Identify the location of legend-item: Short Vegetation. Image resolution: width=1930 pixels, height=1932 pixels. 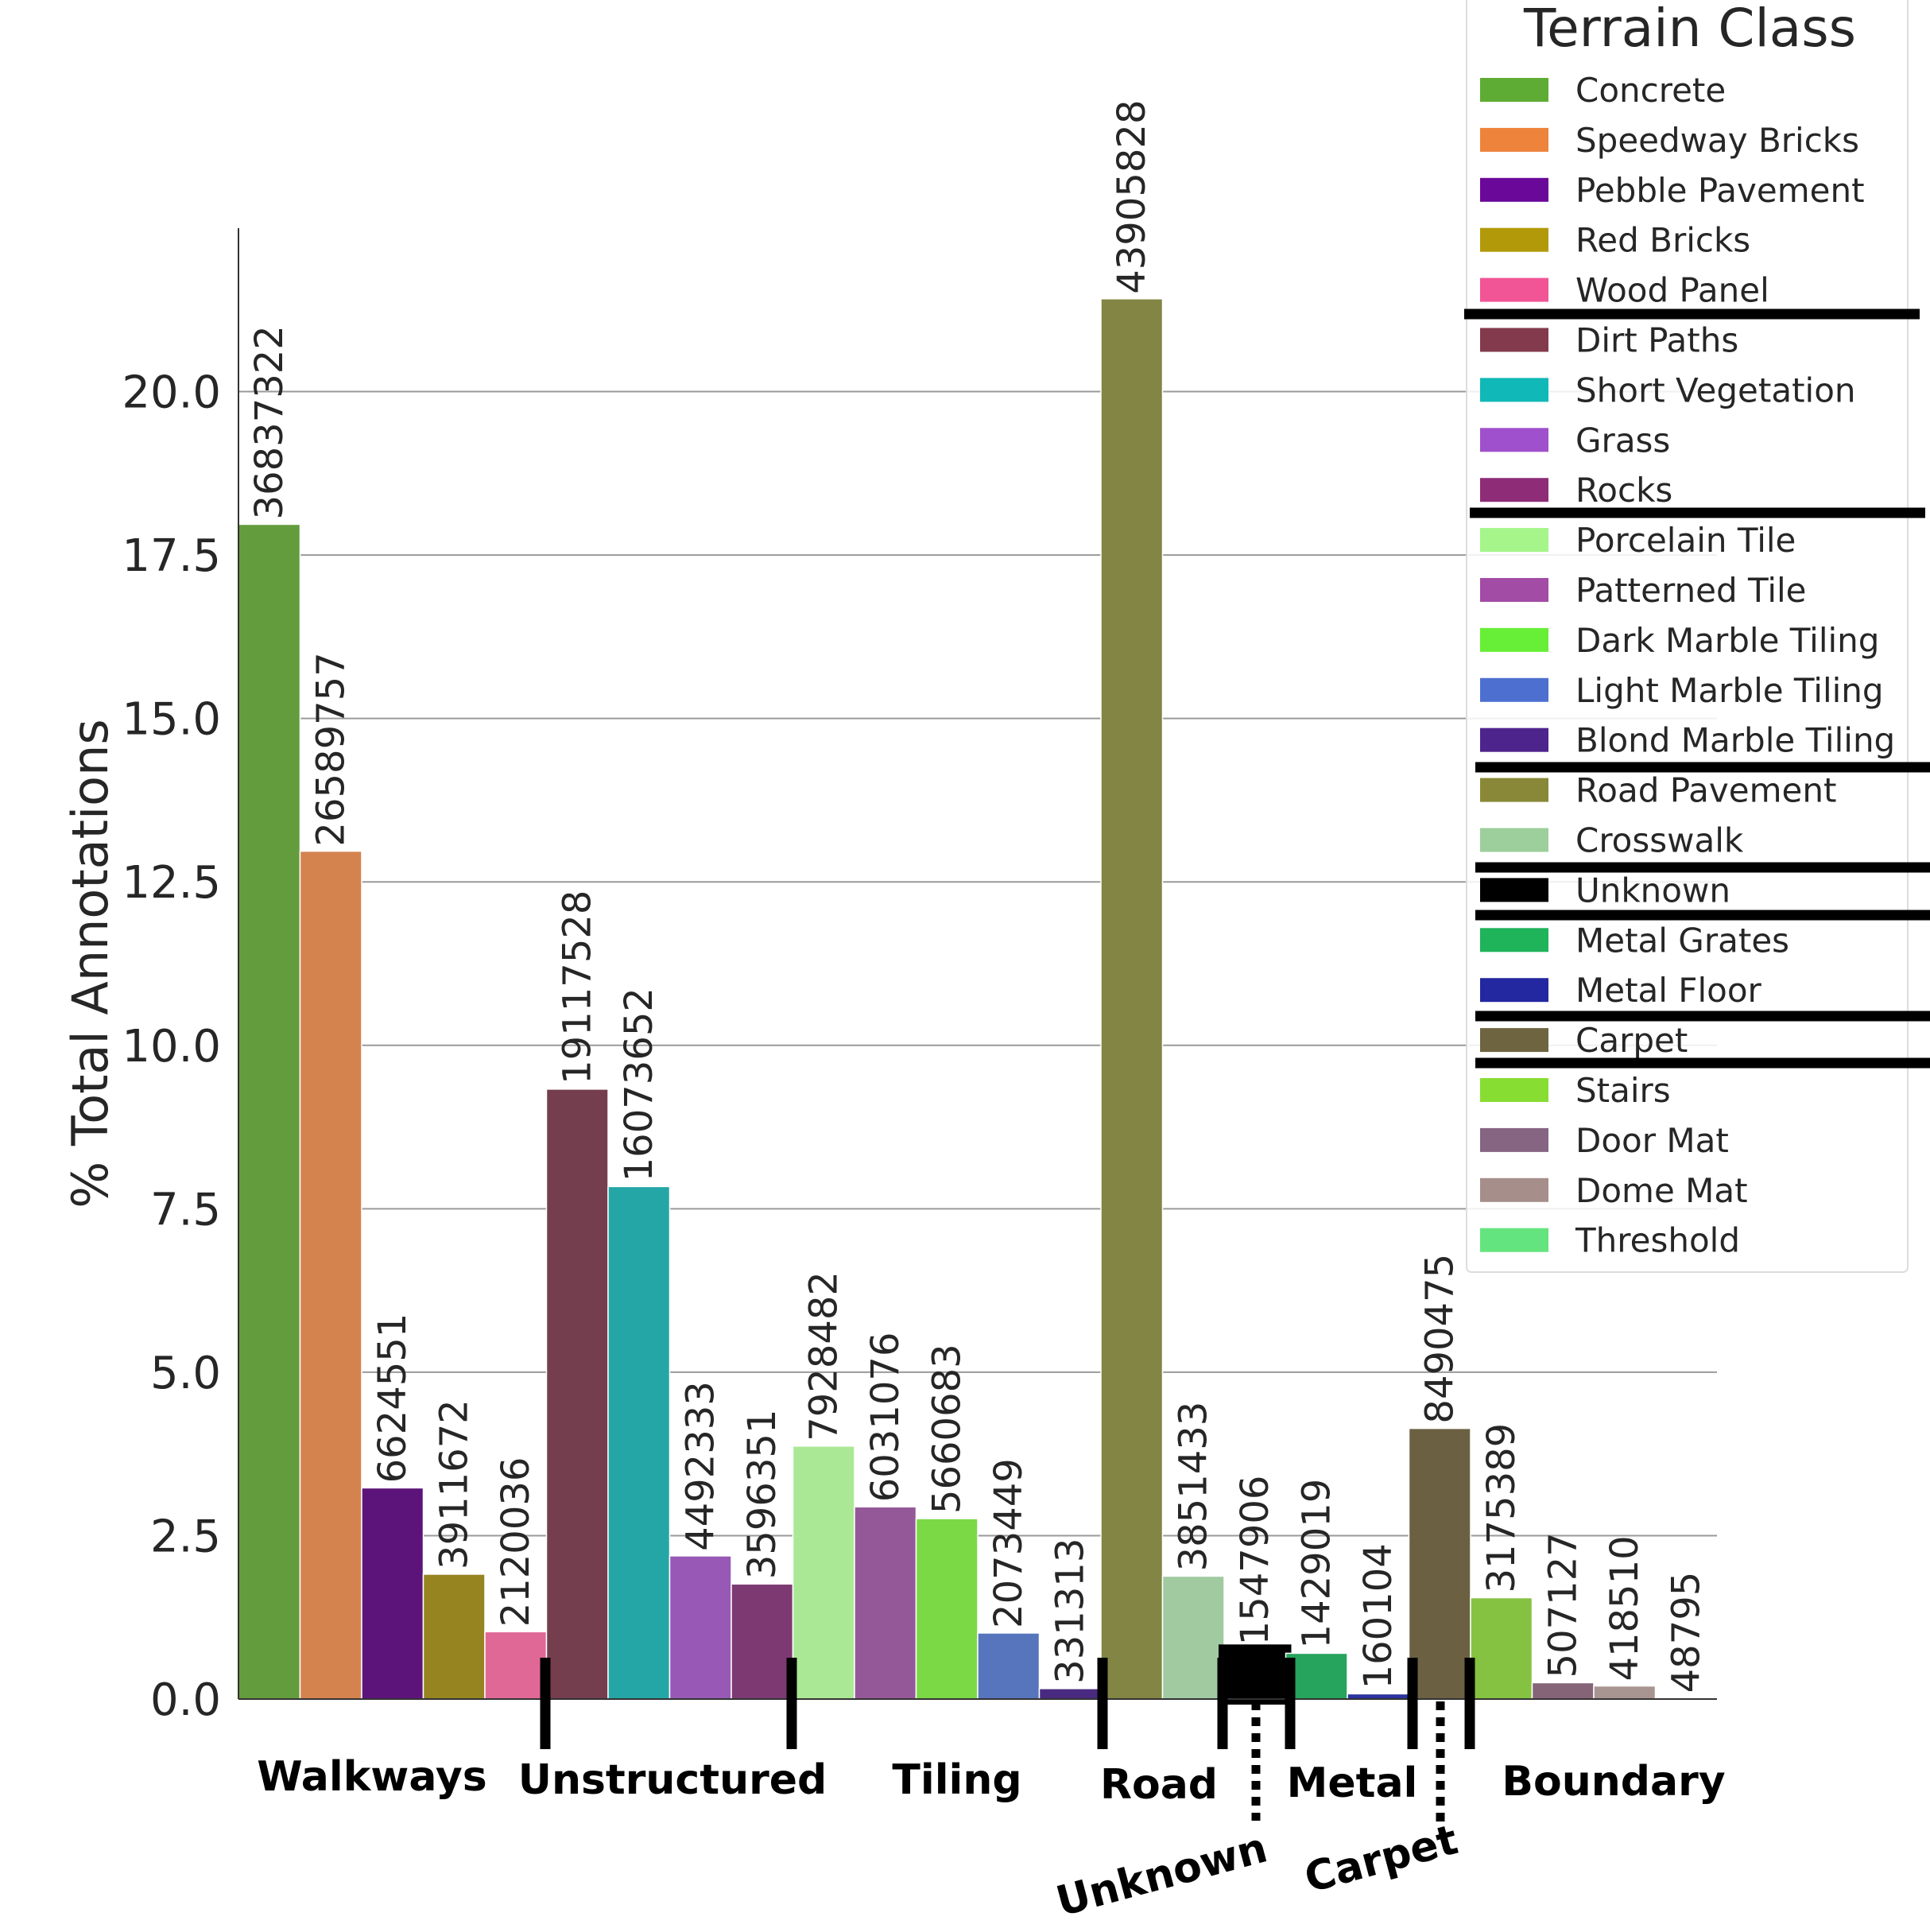
(1668, 390).